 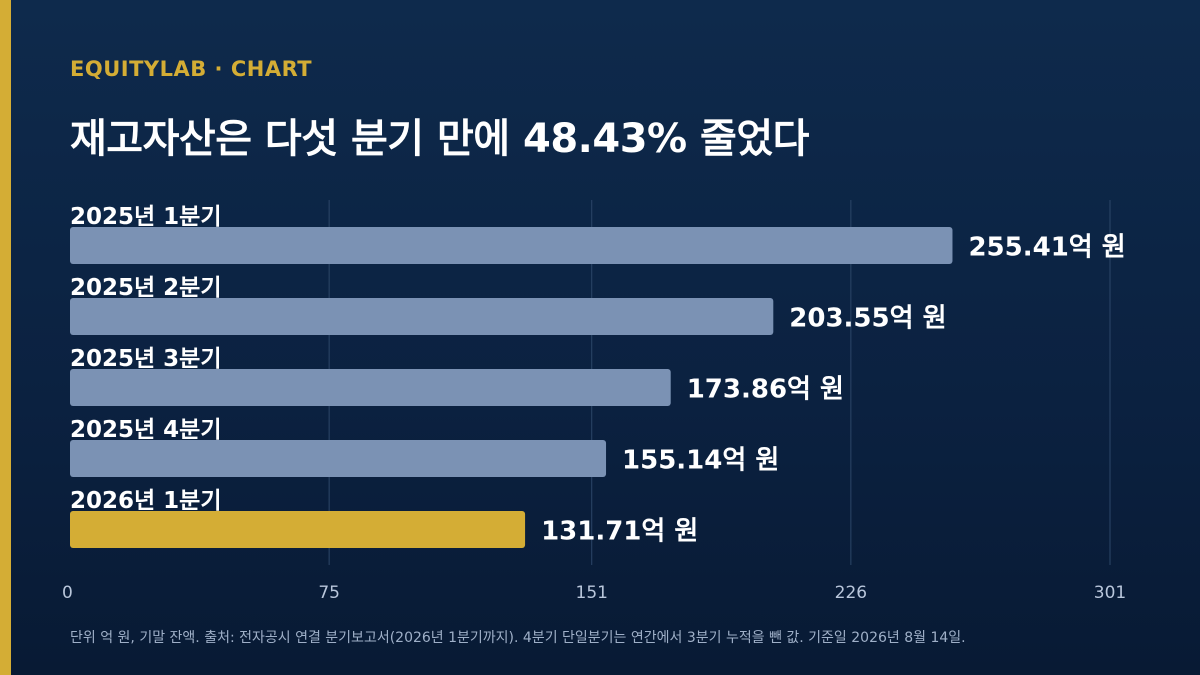 I want to click on x-tick-label: 301, so click(x=1110, y=593).